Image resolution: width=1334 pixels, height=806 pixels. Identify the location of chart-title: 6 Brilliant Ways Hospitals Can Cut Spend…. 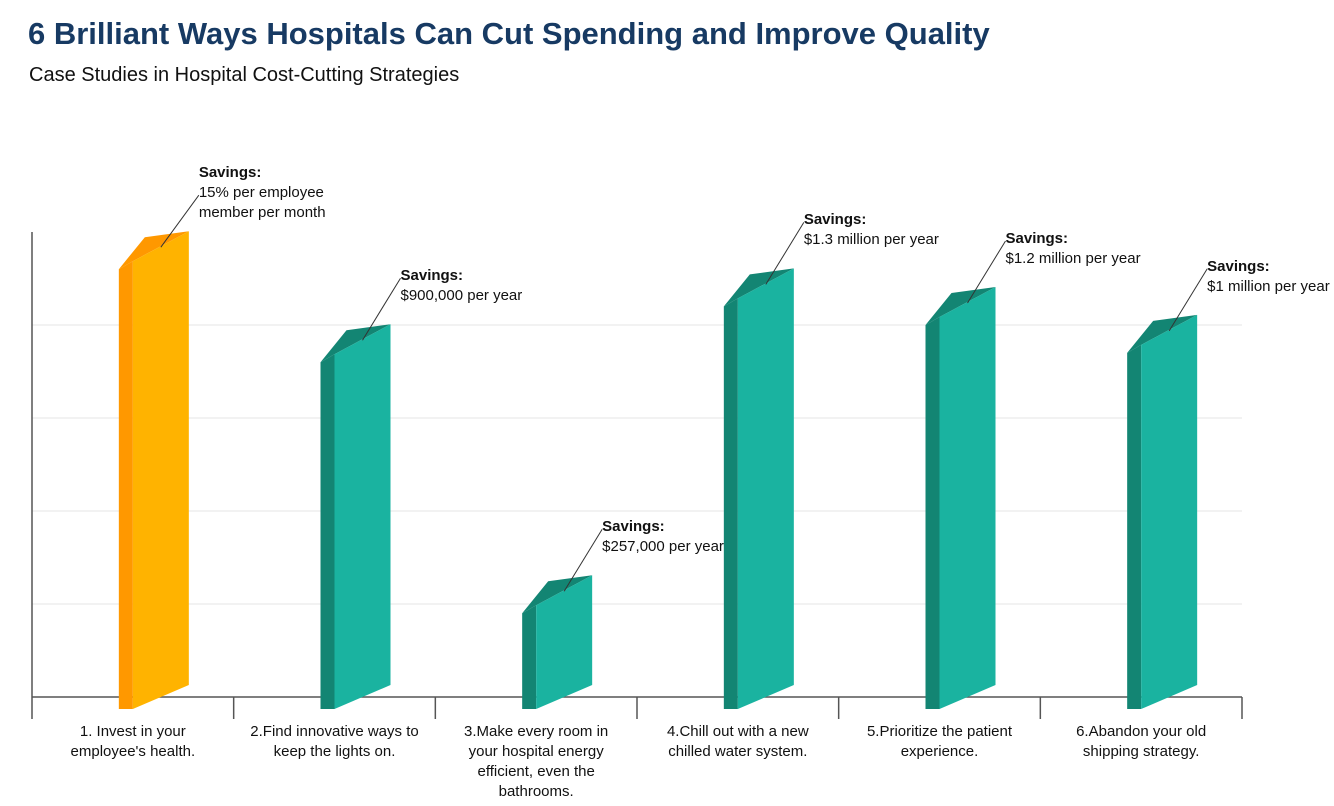
(509, 33).